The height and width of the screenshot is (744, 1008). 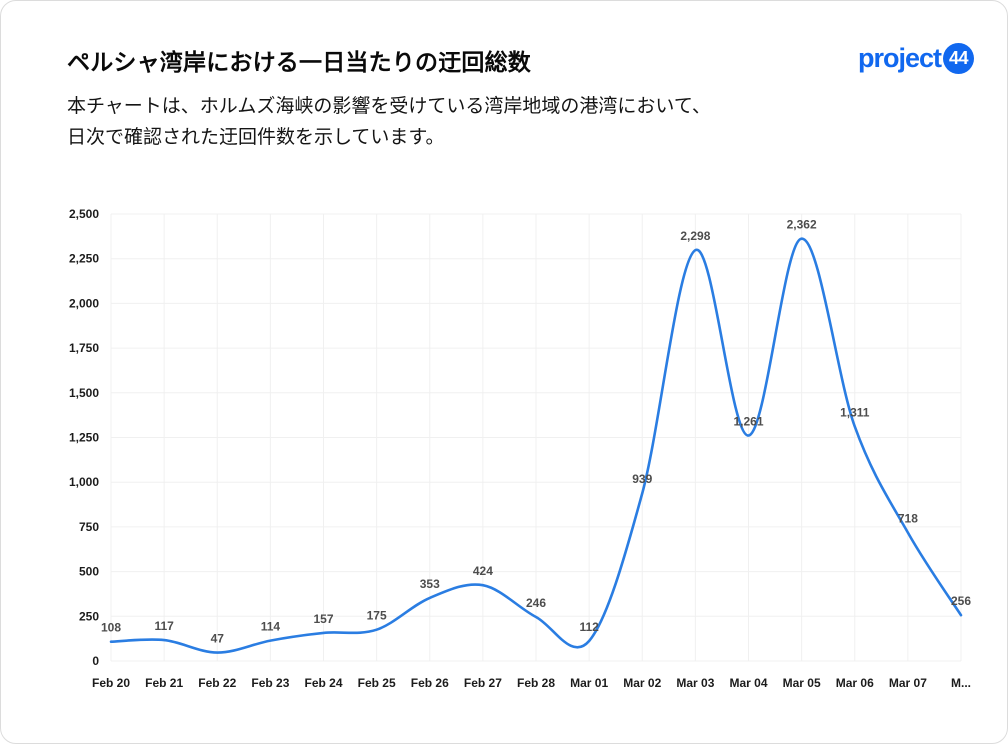 What do you see at coordinates (642, 479) in the screenshot?
I see `point-label: 939` at bounding box center [642, 479].